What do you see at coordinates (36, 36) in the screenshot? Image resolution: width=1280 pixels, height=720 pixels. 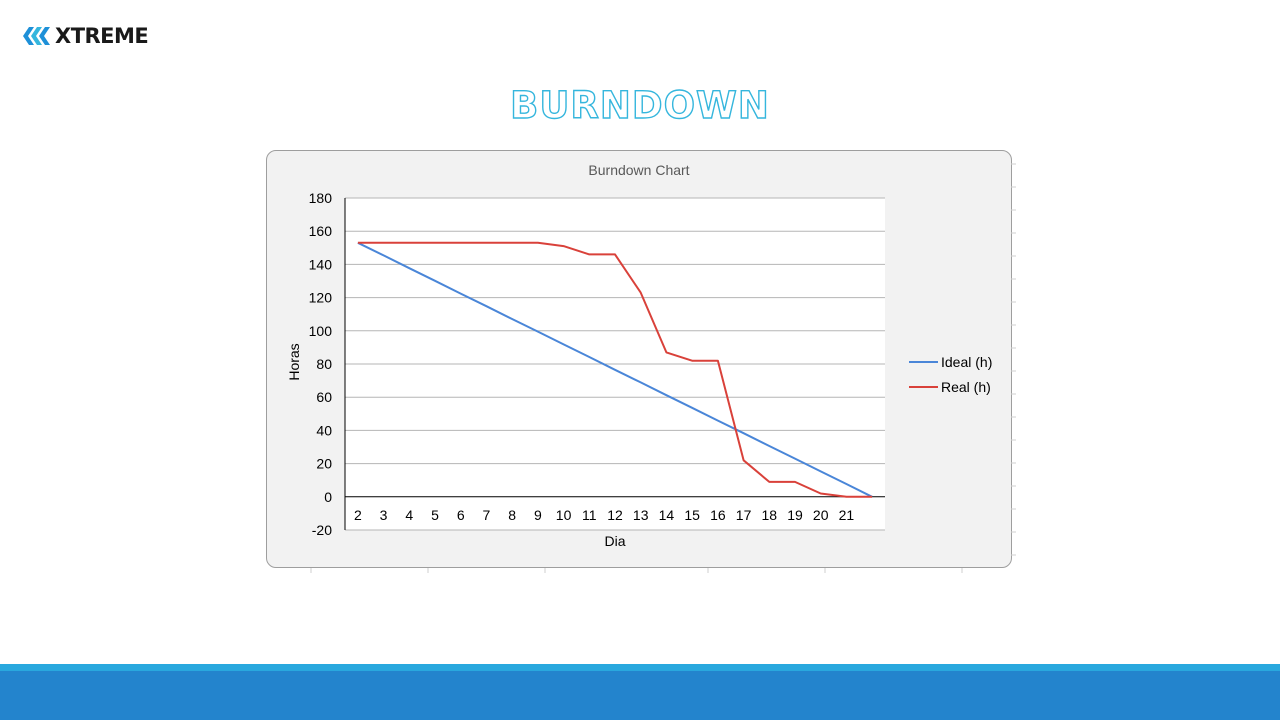 I see `logo-mark-icon` at bounding box center [36, 36].